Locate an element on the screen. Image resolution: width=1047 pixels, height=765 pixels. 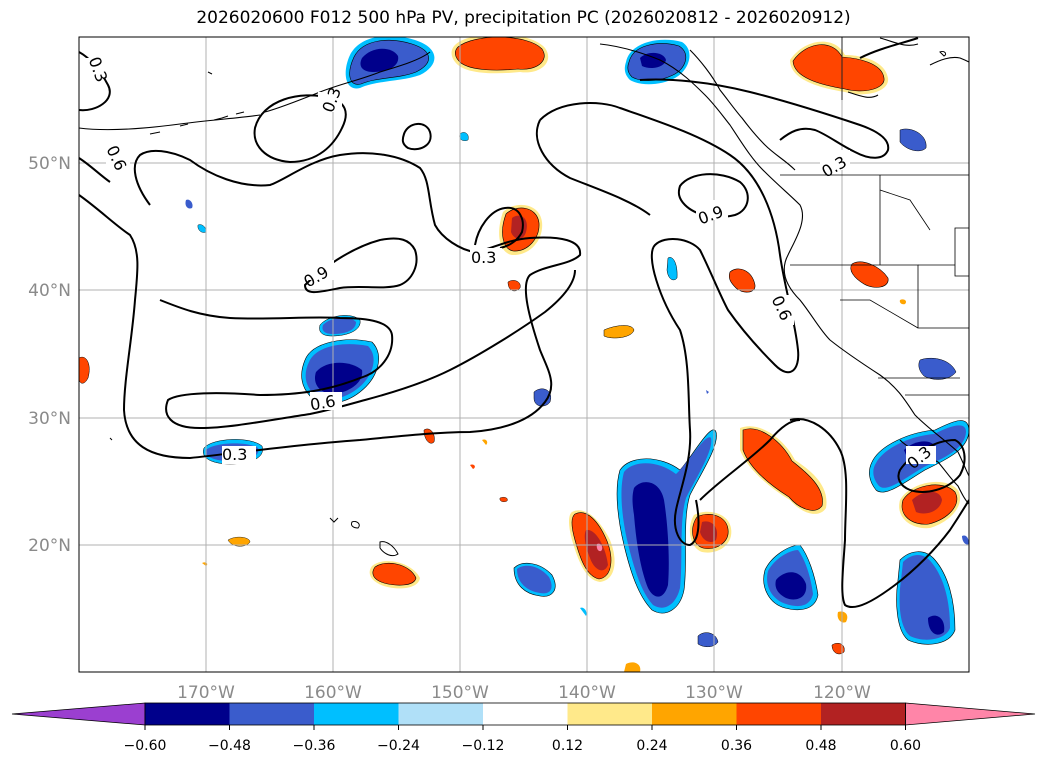
political-borders is located at coordinates (874, 216).